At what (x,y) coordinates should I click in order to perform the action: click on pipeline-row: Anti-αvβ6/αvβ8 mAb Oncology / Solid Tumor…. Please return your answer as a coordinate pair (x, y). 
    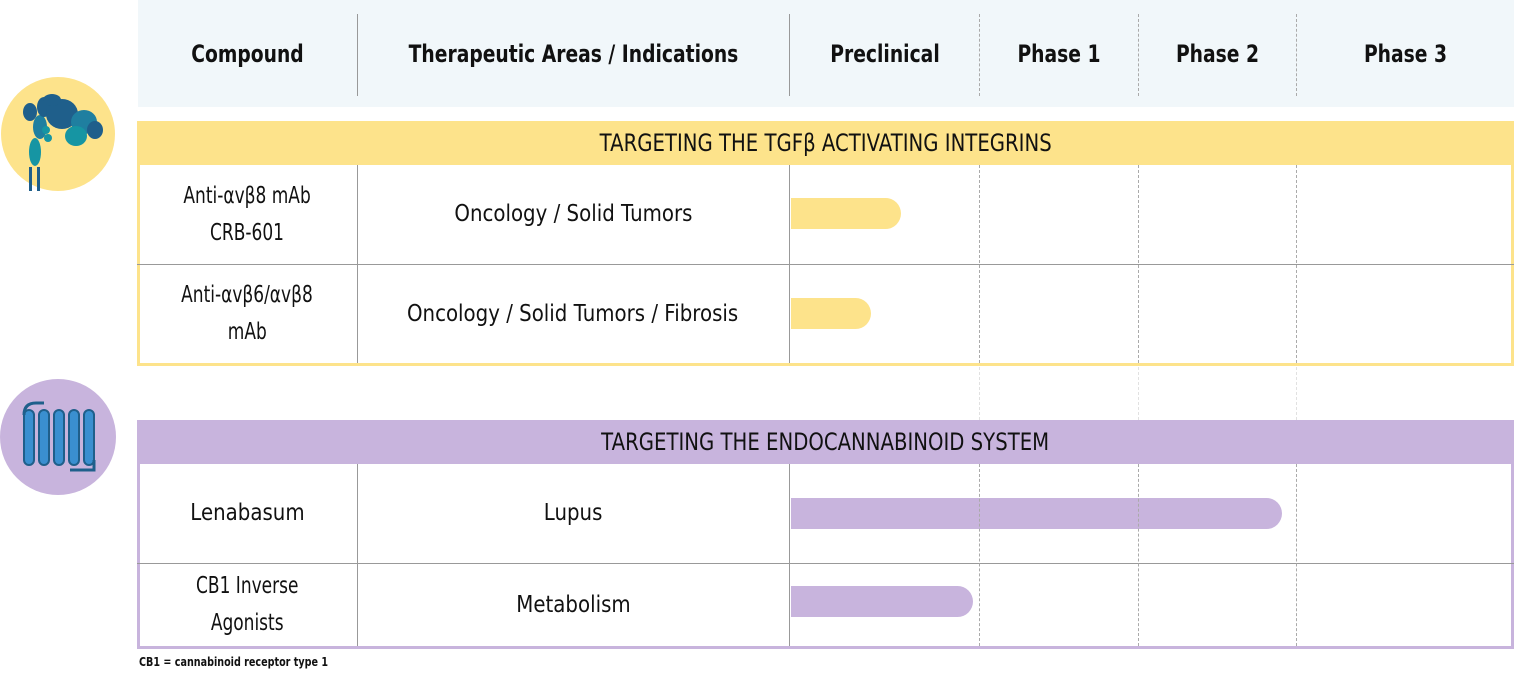
    Looking at the image, I should click on (825, 314).